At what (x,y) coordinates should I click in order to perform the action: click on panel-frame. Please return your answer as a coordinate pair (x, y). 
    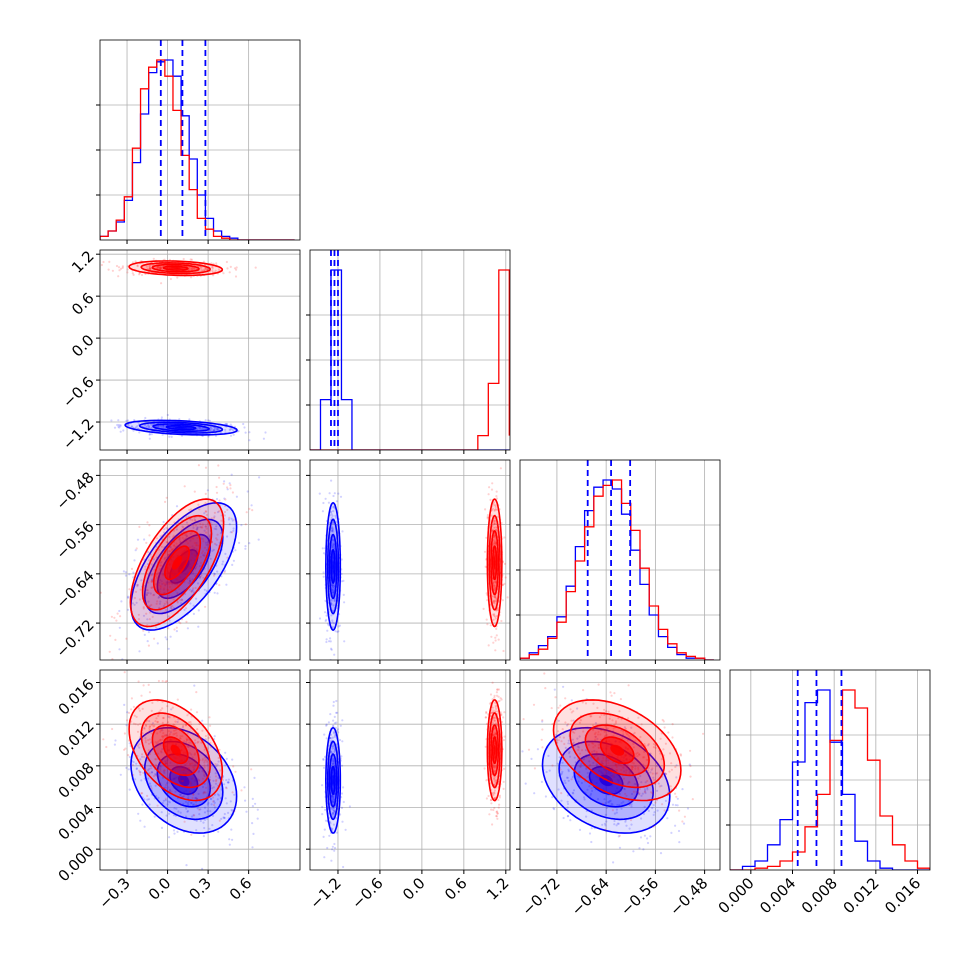
    Looking at the image, I should click on (620, 560).